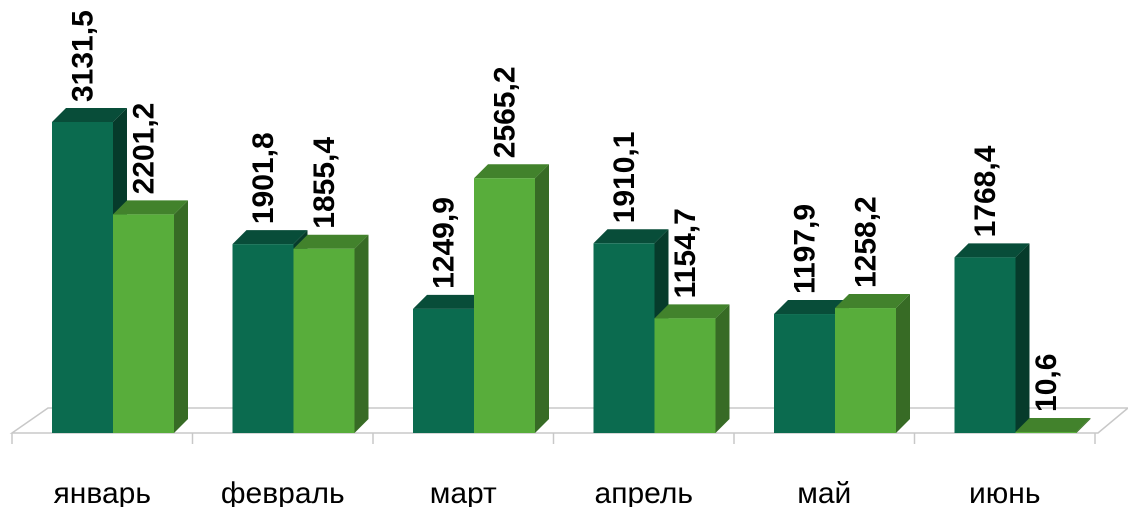 The height and width of the screenshot is (507, 1128). I want to click on value-label: 1768,4, so click(985, 191).